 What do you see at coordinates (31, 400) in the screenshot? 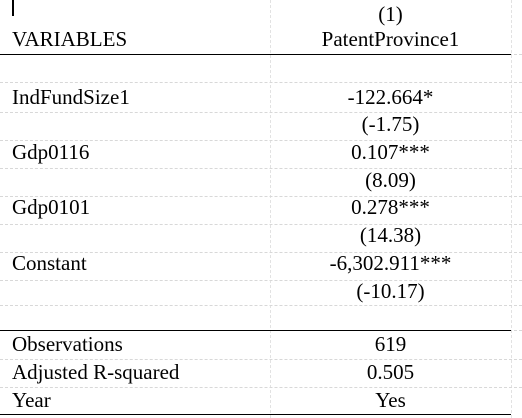
I see `stat-label: Year` at bounding box center [31, 400].